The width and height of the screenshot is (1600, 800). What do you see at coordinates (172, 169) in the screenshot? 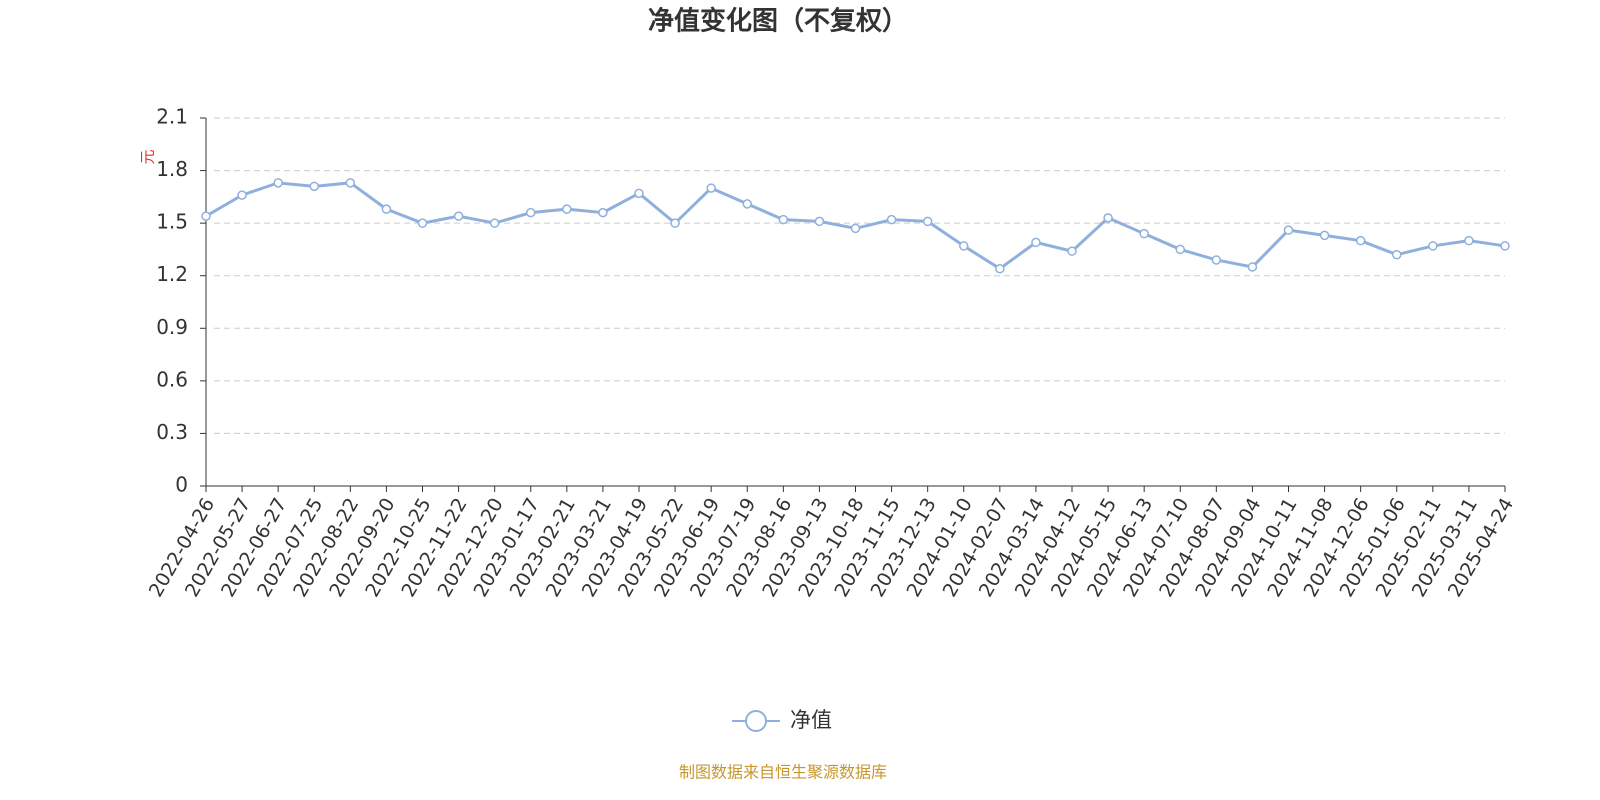
I see `y-tick-label: 1.8` at bounding box center [172, 169].